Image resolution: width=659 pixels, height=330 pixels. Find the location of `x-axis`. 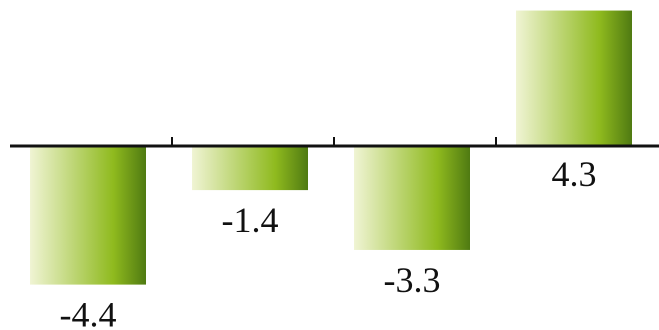

x-axis is located at coordinates (334, 142).